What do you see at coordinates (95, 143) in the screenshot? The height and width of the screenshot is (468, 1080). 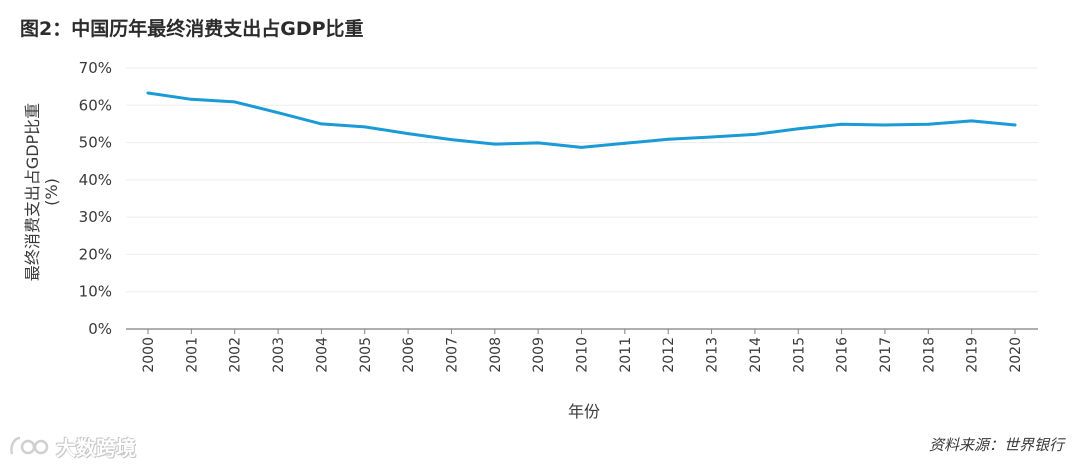 I see `y-tick-label: 50%` at bounding box center [95, 143].